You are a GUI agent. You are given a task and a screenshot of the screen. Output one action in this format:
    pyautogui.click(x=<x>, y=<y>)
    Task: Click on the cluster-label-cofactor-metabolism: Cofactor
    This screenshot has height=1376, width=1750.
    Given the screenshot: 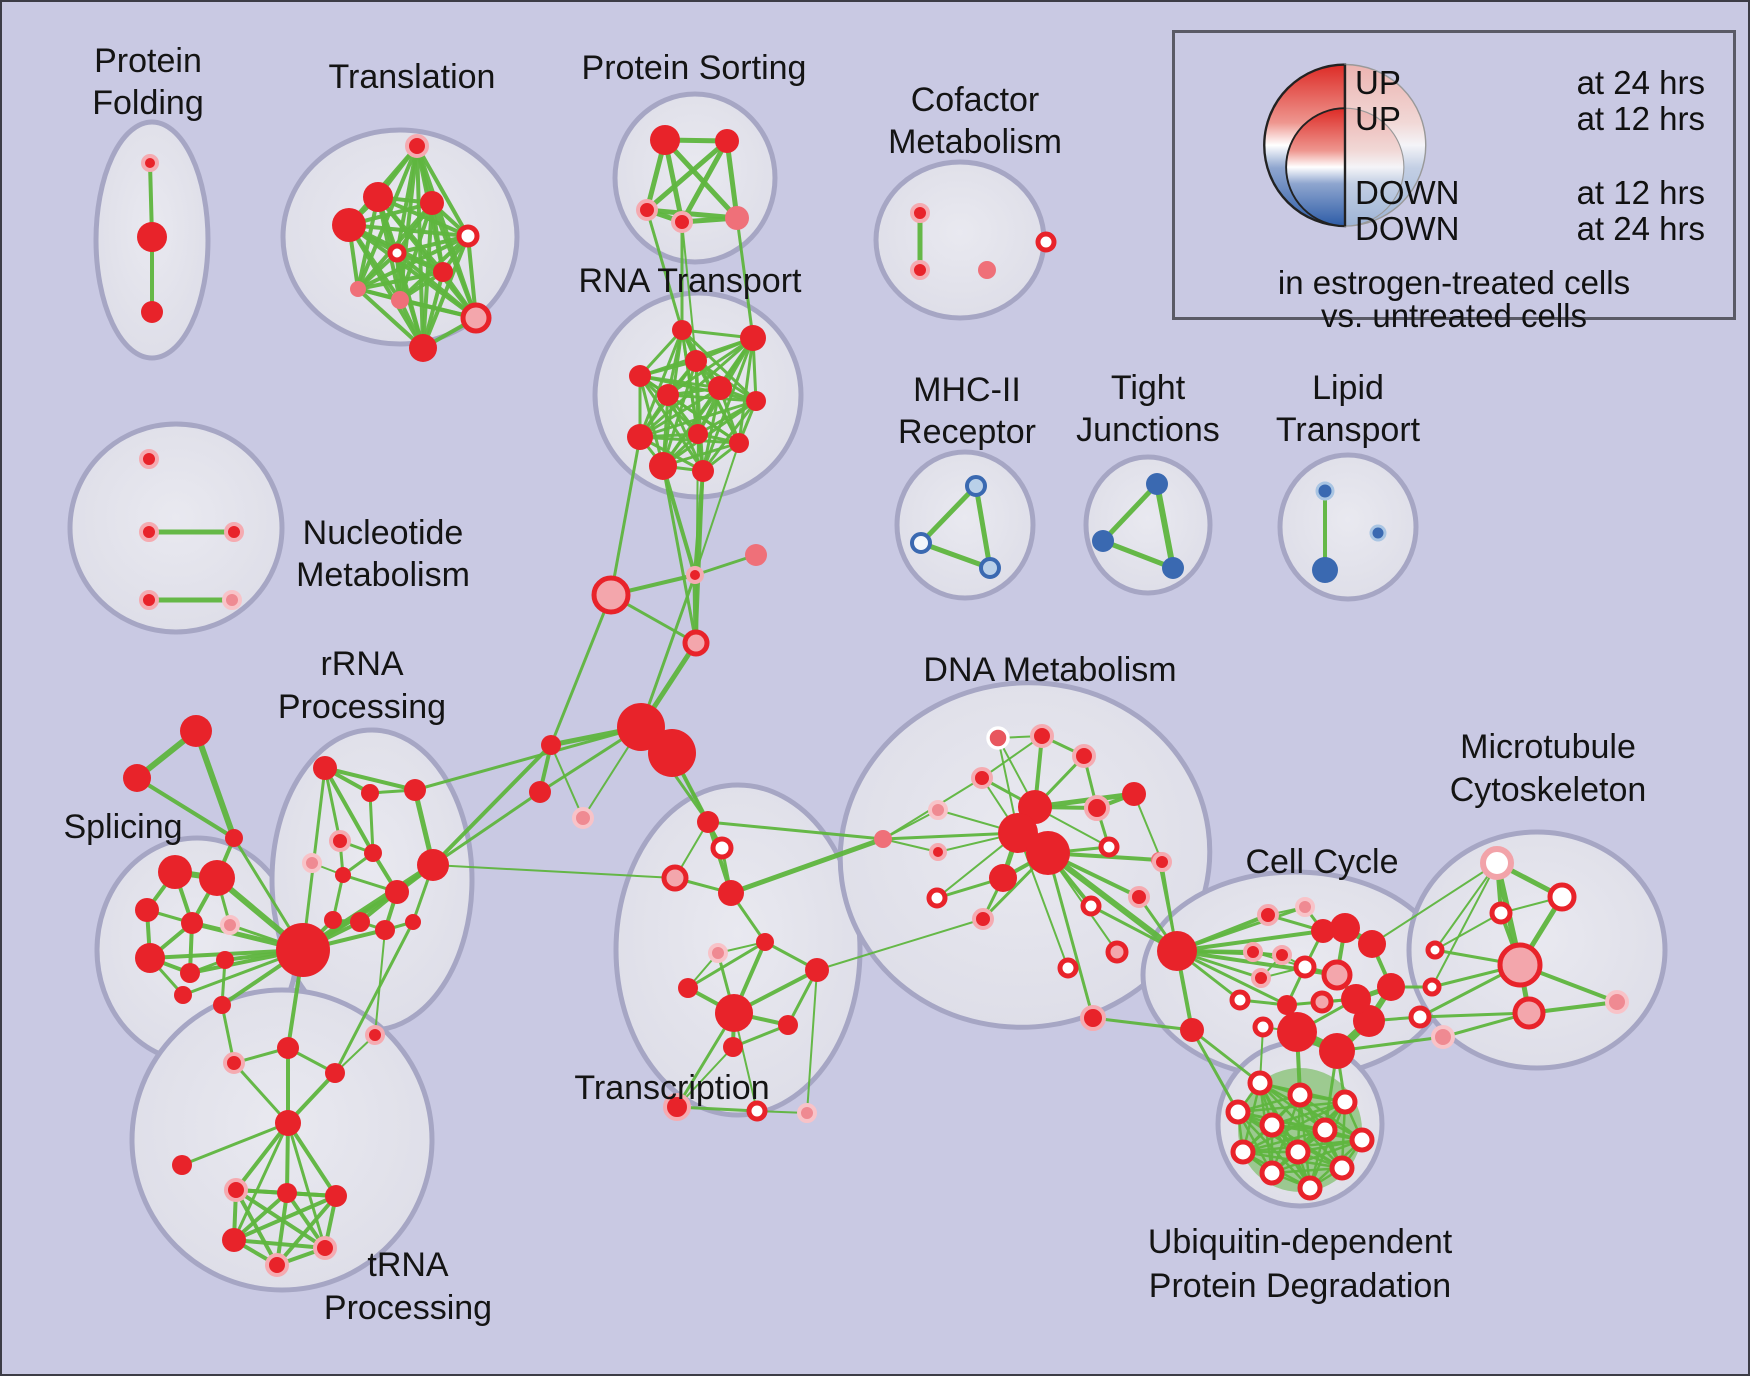 What is the action you would take?
    pyautogui.click(x=975, y=100)
    